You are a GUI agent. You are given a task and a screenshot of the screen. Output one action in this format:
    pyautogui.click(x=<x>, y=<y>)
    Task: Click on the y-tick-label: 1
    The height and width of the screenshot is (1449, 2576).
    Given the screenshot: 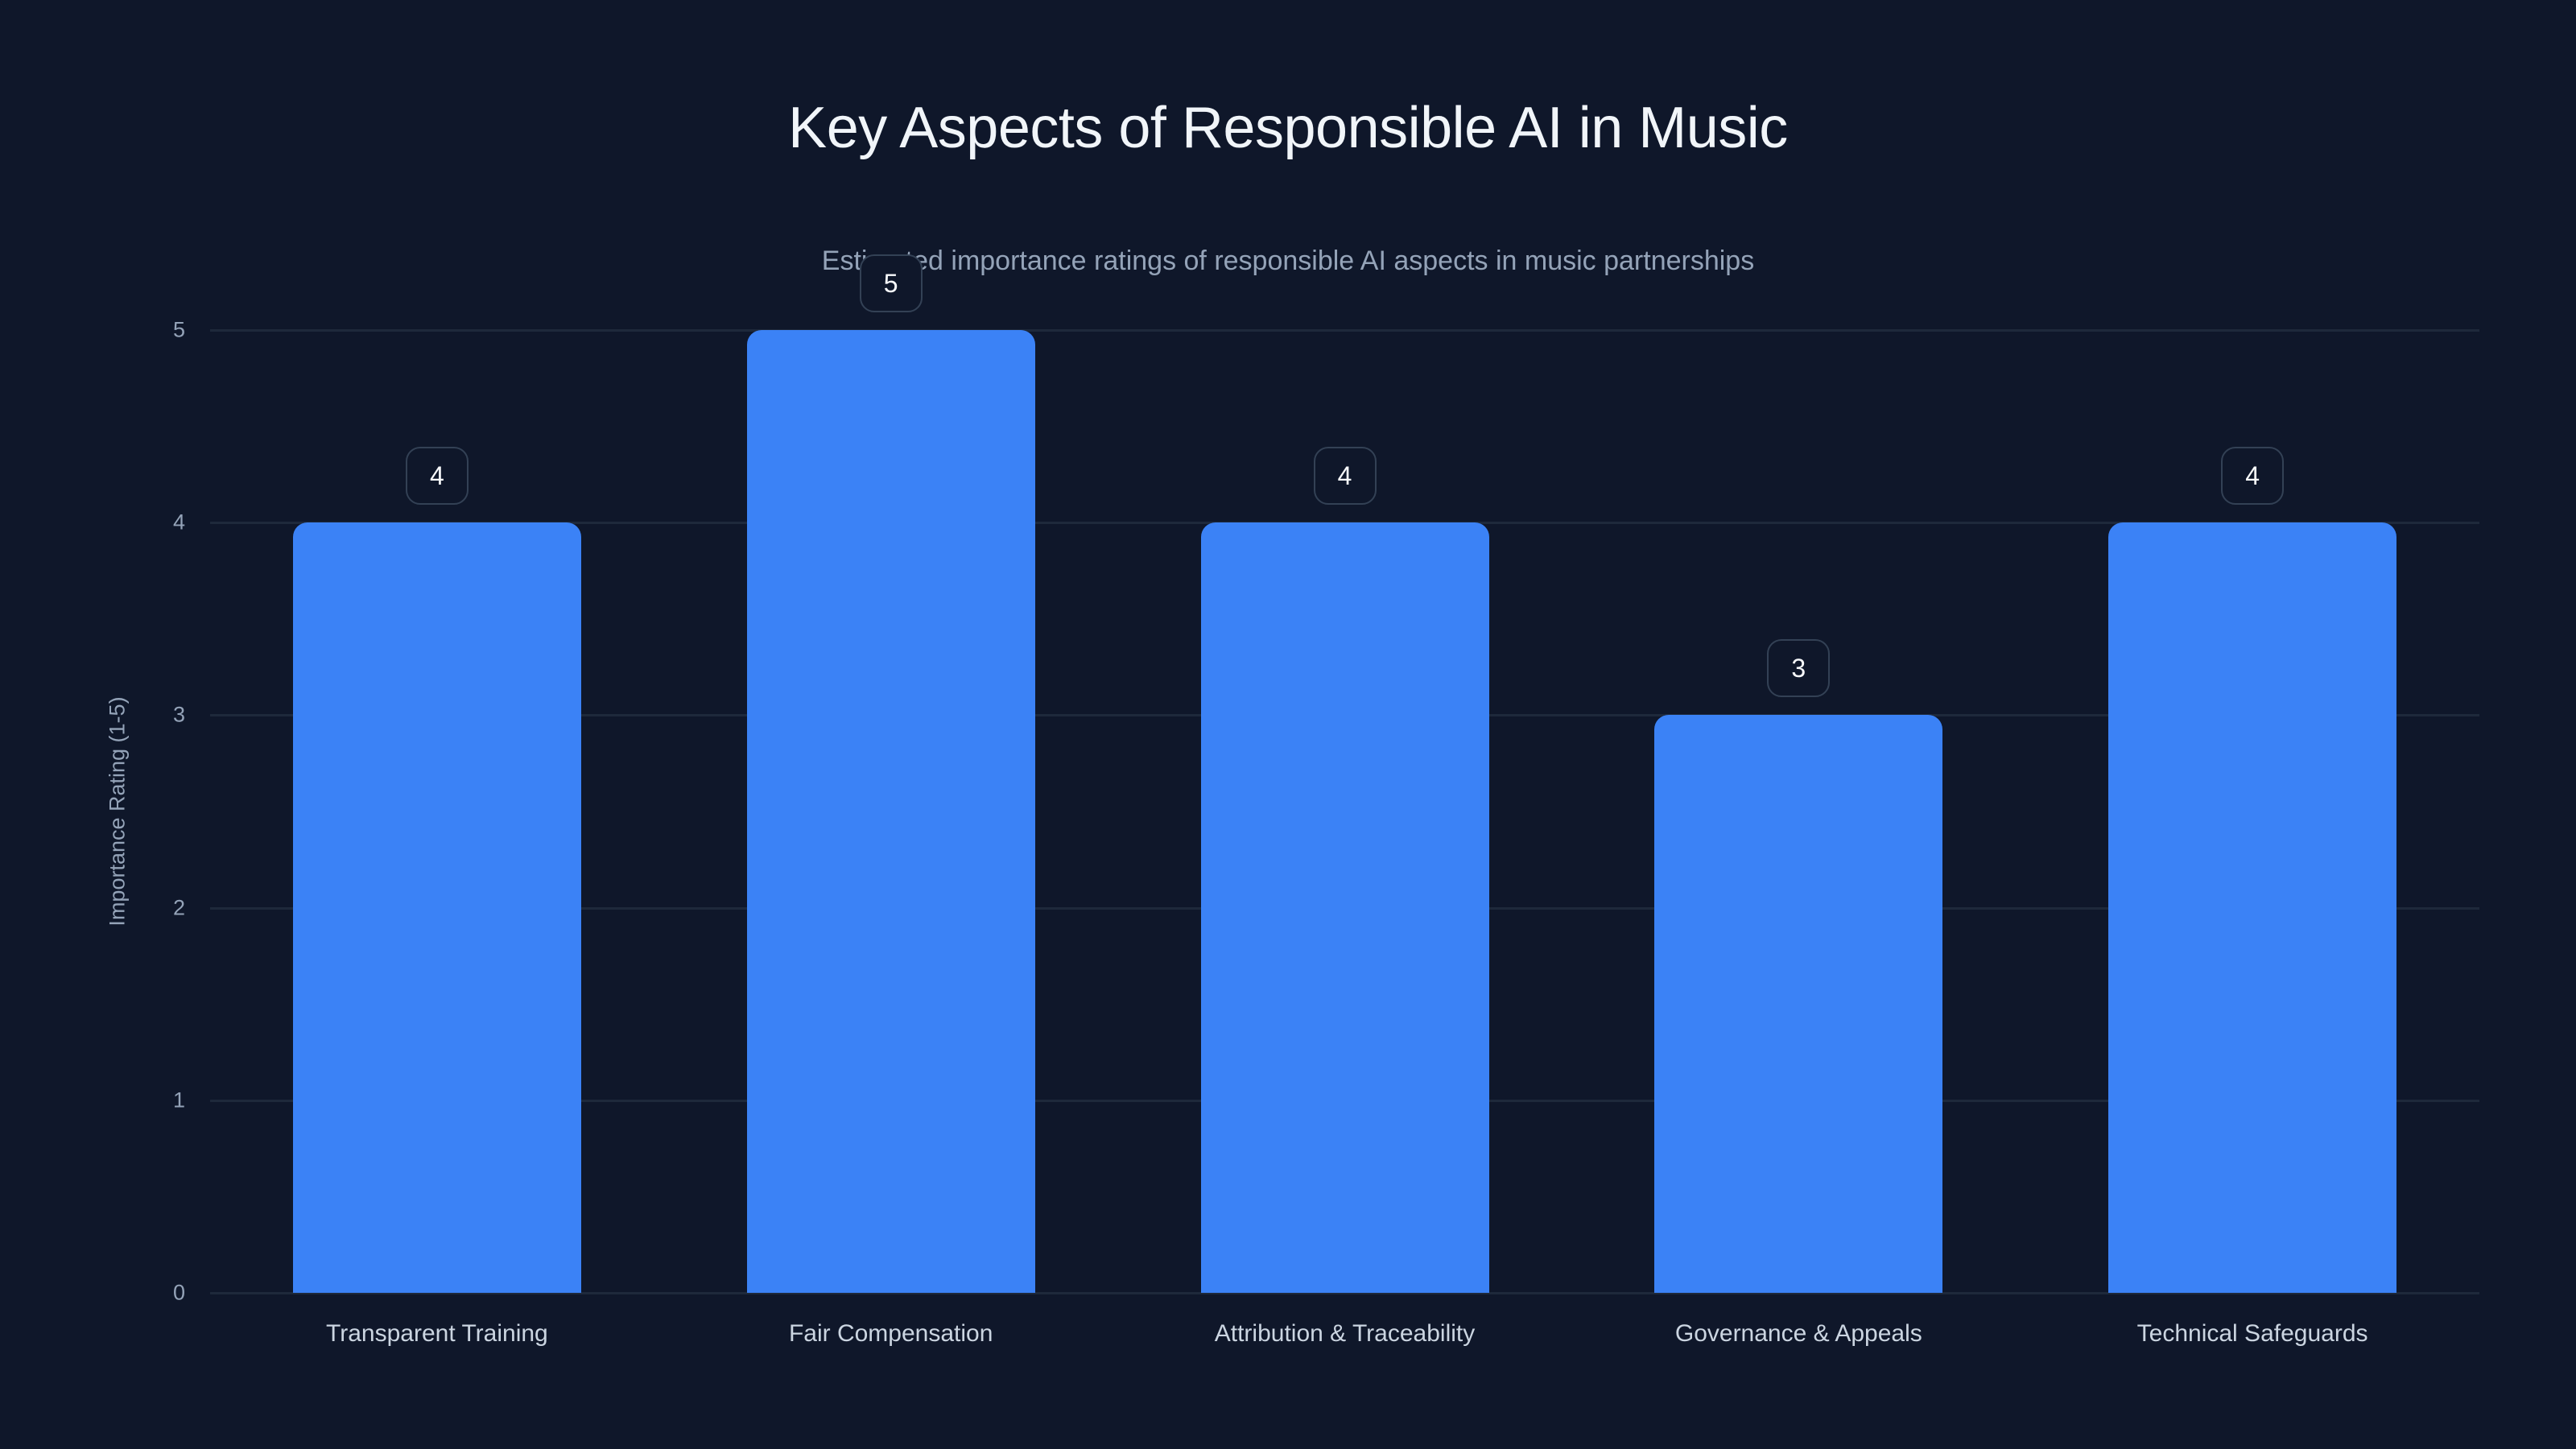 What is the action you would take?
    pyautogui.click(x=178, y=1100)
    